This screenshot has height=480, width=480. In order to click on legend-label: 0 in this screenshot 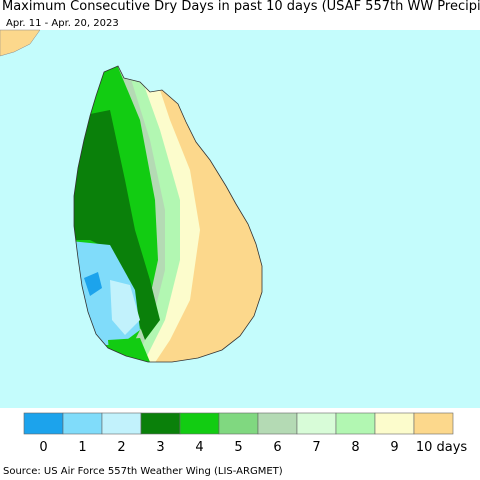, I will do `click(43, 447)`.